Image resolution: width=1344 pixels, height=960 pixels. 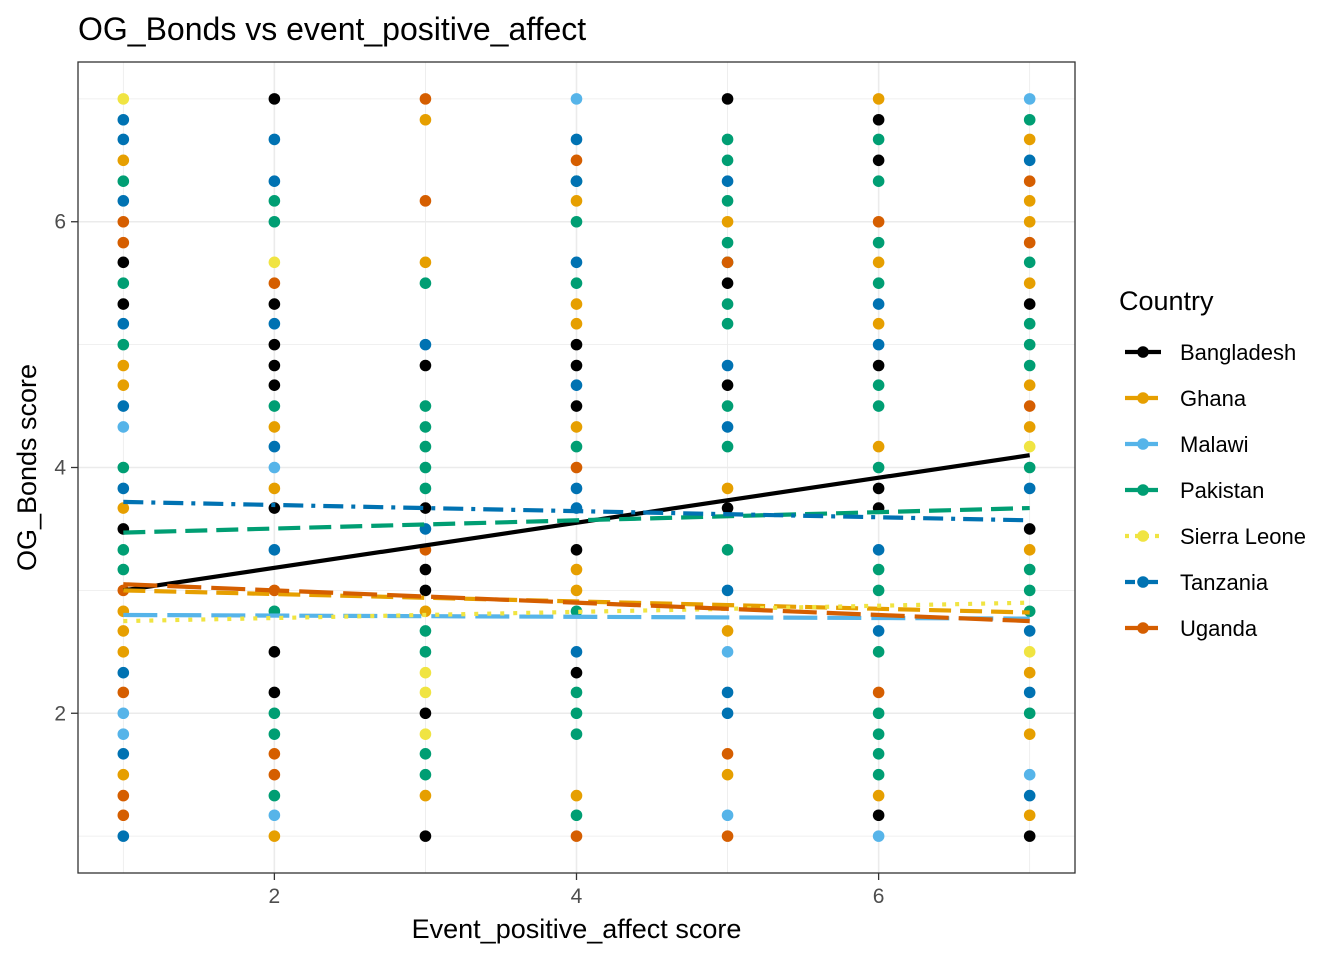 I want to click on x-tick-label: 4, so click(x=577, y=896).